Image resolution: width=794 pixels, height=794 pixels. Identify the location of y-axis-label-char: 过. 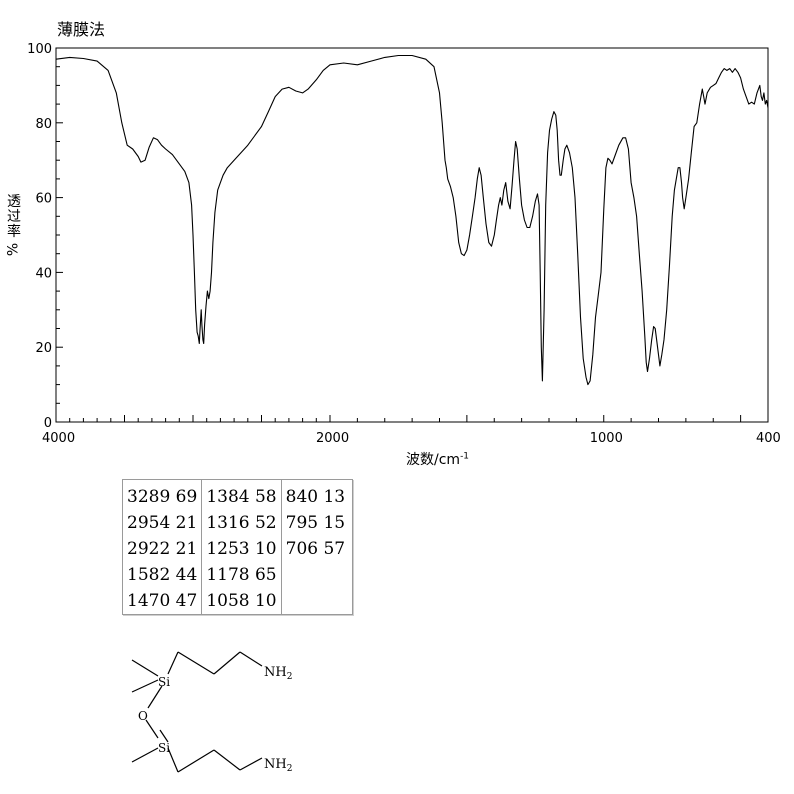
(14, 217).